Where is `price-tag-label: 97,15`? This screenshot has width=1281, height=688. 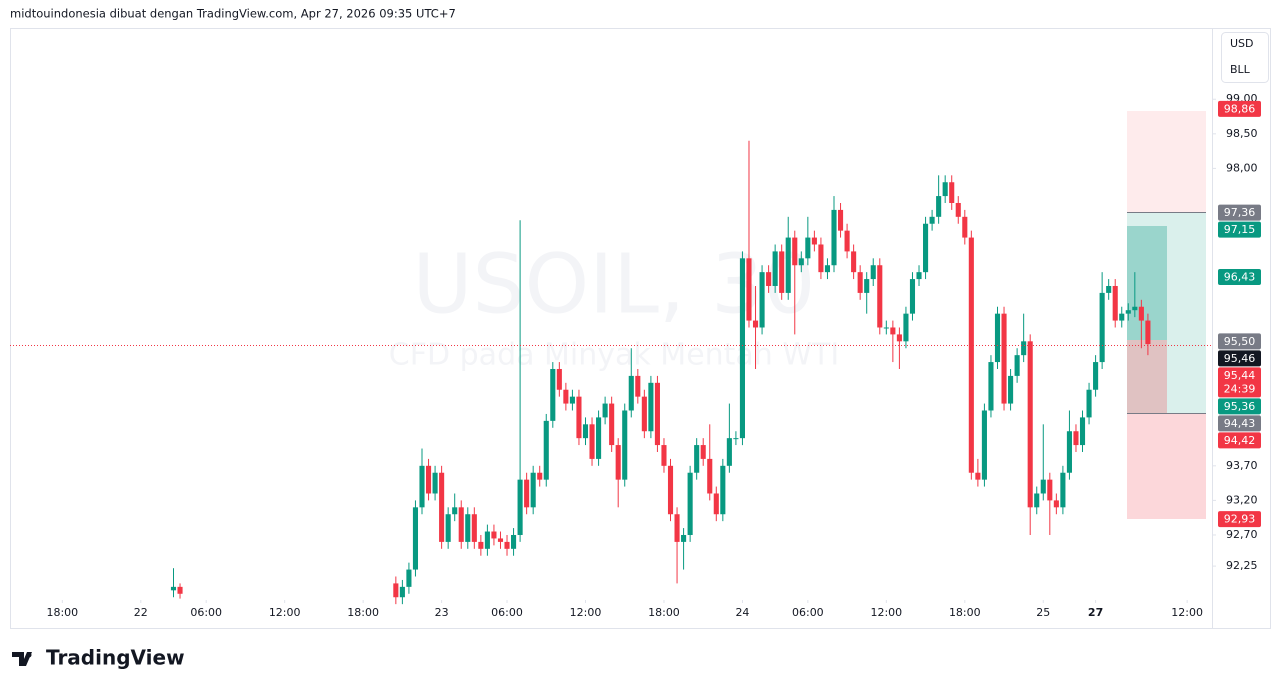 price-tag-label: 97,15 is located at coordinates (1240, 229).